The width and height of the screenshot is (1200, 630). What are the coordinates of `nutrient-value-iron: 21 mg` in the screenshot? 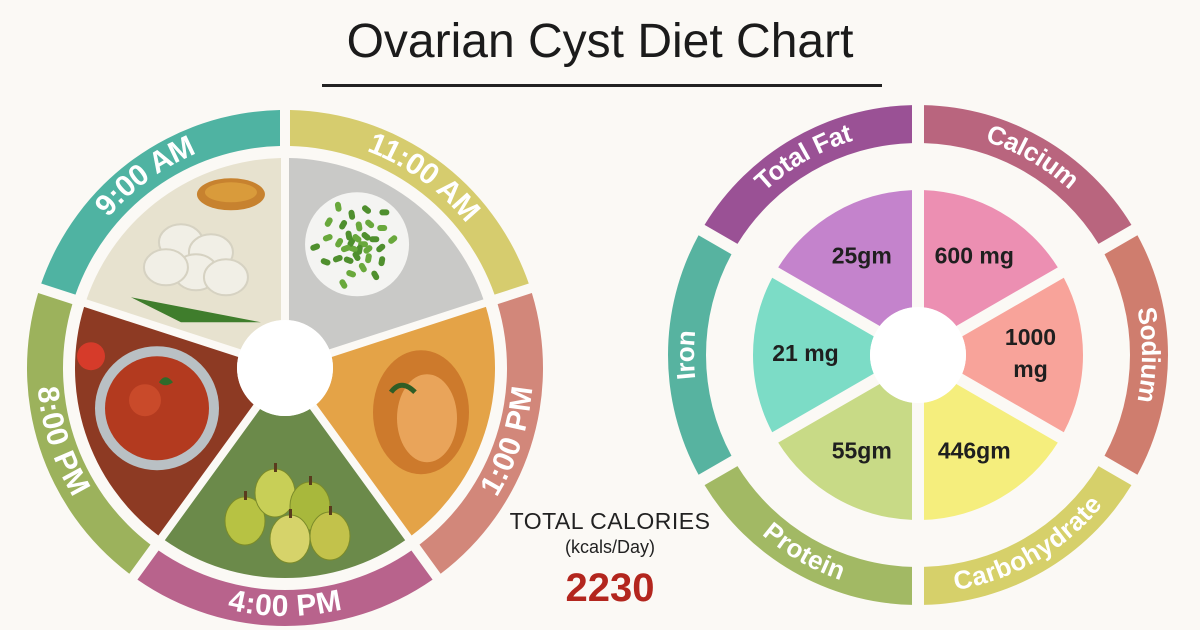 It's located at (805, 353).